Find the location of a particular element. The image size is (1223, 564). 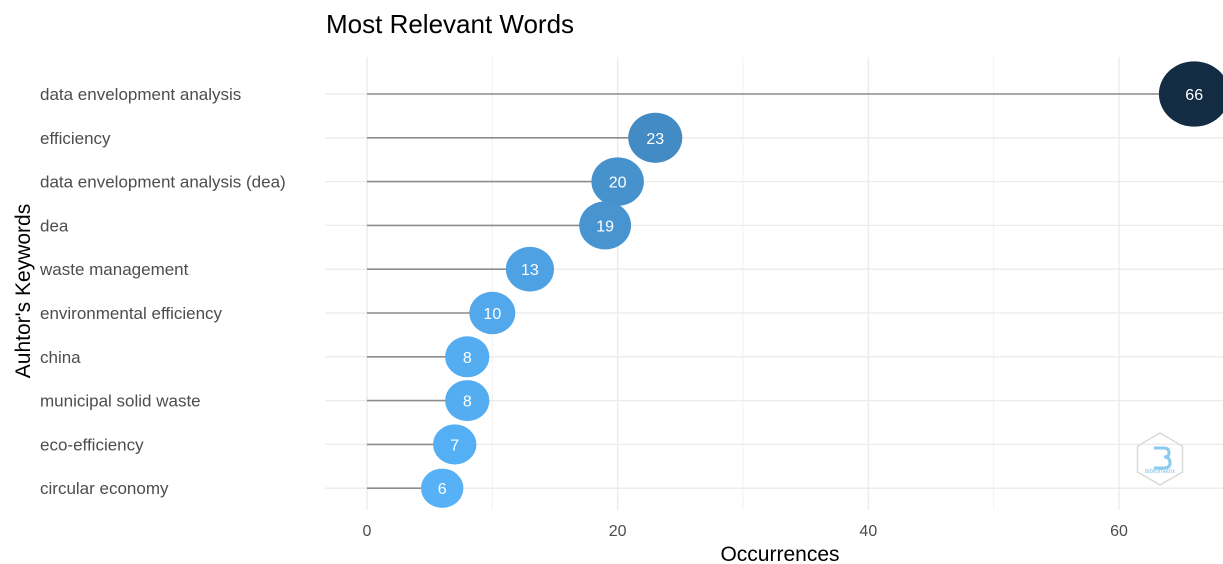

category-label: environmental efficiency is located at coordinates (131, 313).